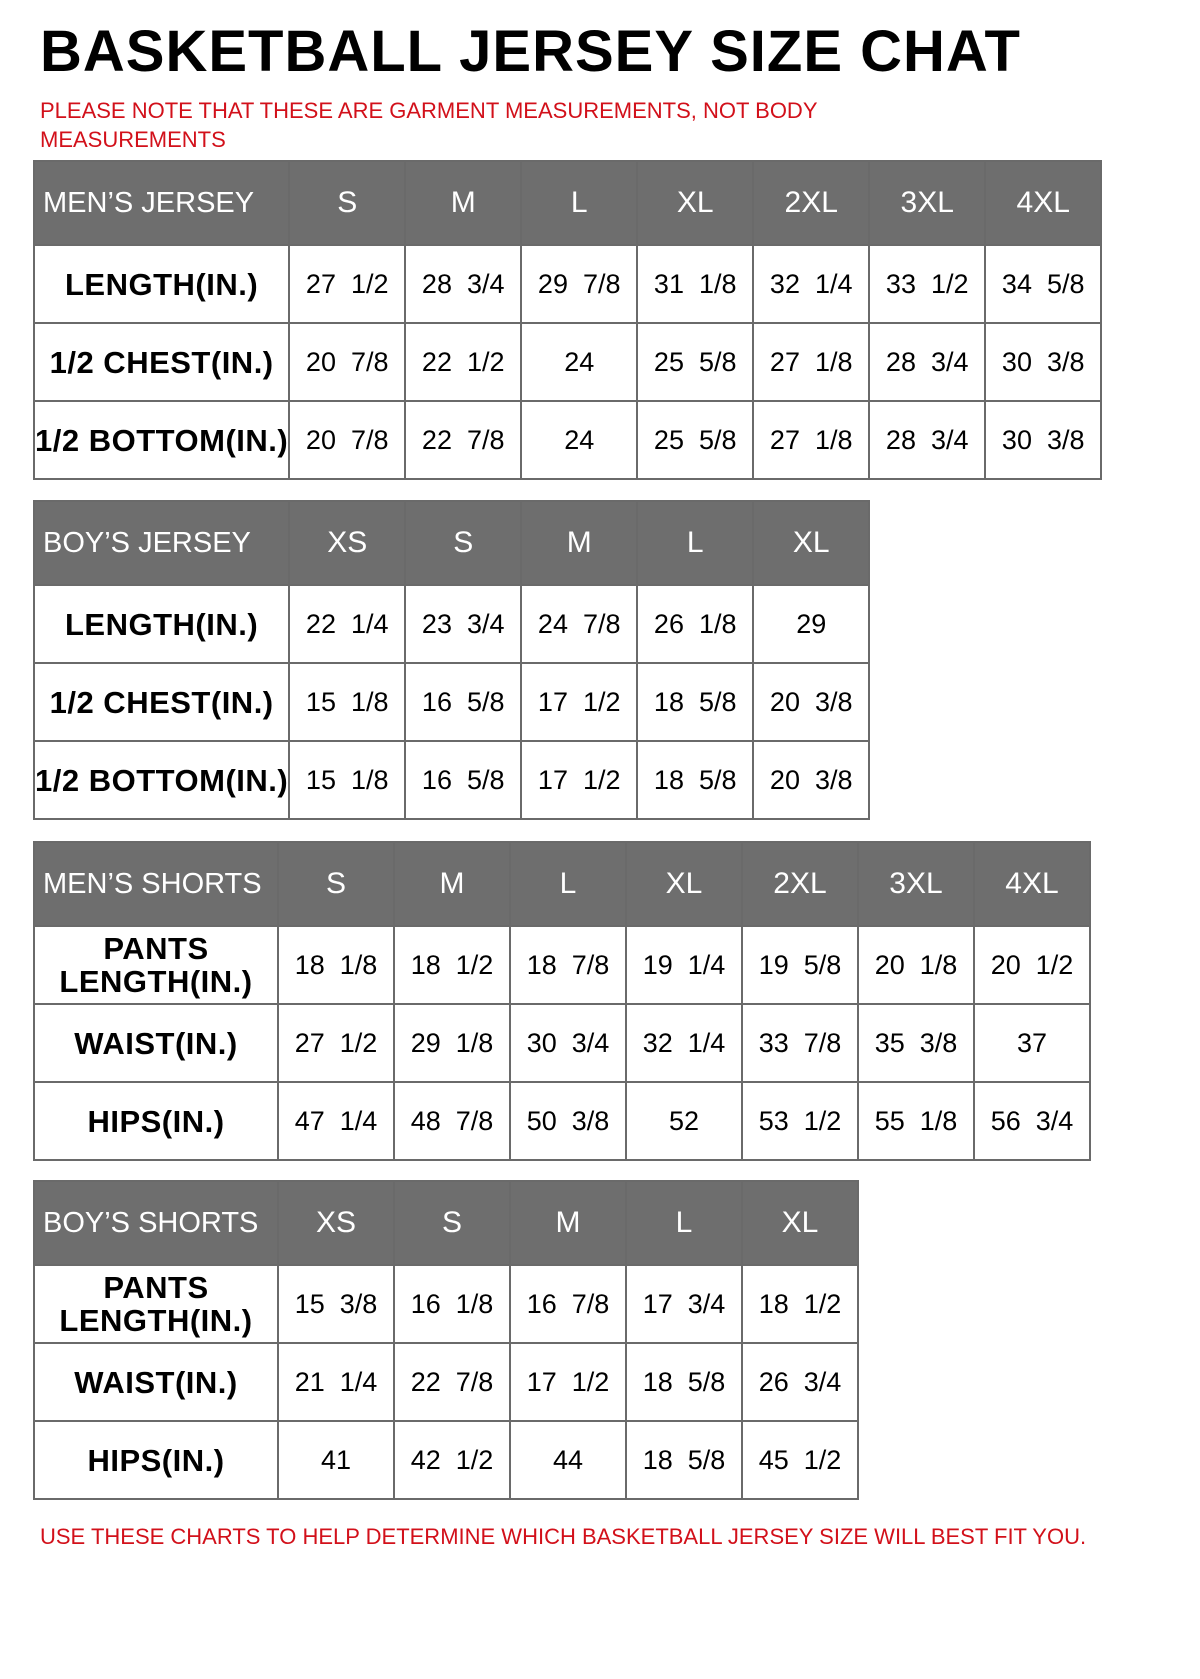  What do you see at coordinates (347, 702) in the screenshot?
I see `measurement-cell: 15 1/8` at bounding box center [347, 702].